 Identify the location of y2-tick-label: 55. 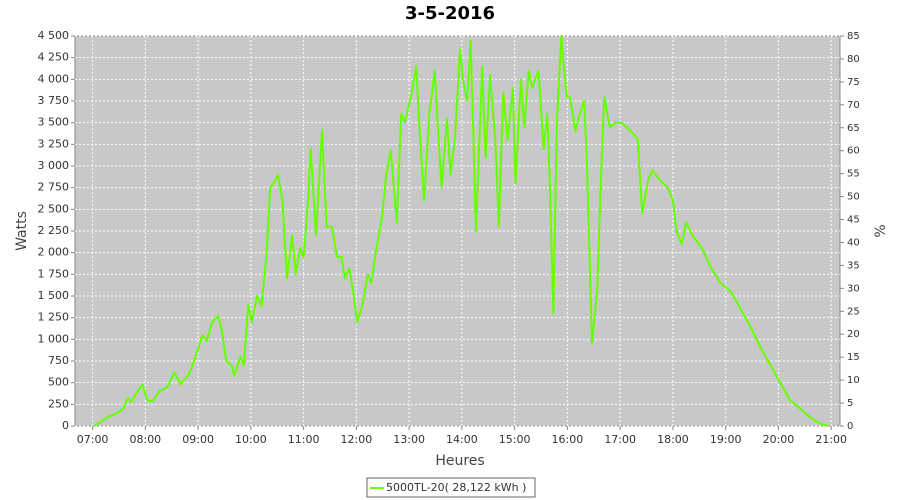
(853, 174).